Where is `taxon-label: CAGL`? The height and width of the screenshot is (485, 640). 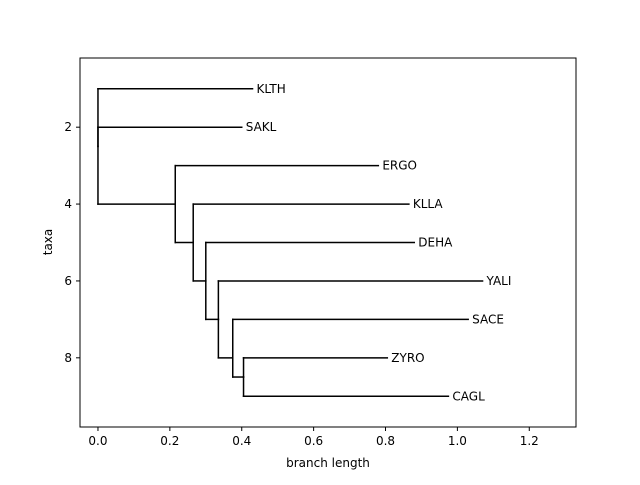
taxon-label: CAGL is located at coordinates (468, 396).